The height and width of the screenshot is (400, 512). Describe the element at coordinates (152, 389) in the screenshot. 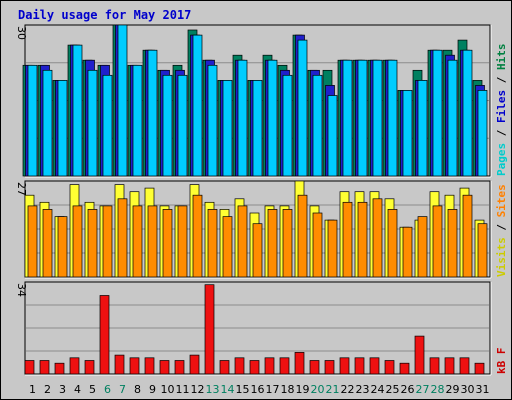

I see `x-tick-label-day-9: 9` at that location.